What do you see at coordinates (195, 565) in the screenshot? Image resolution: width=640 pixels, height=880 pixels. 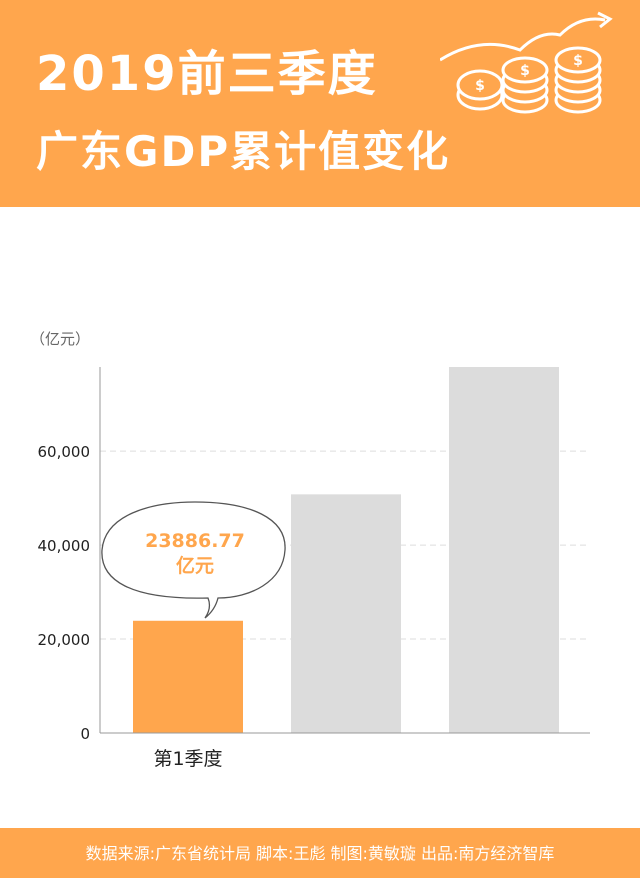 I see `callout-unit: 亿元` at bounding box center [195, 565].